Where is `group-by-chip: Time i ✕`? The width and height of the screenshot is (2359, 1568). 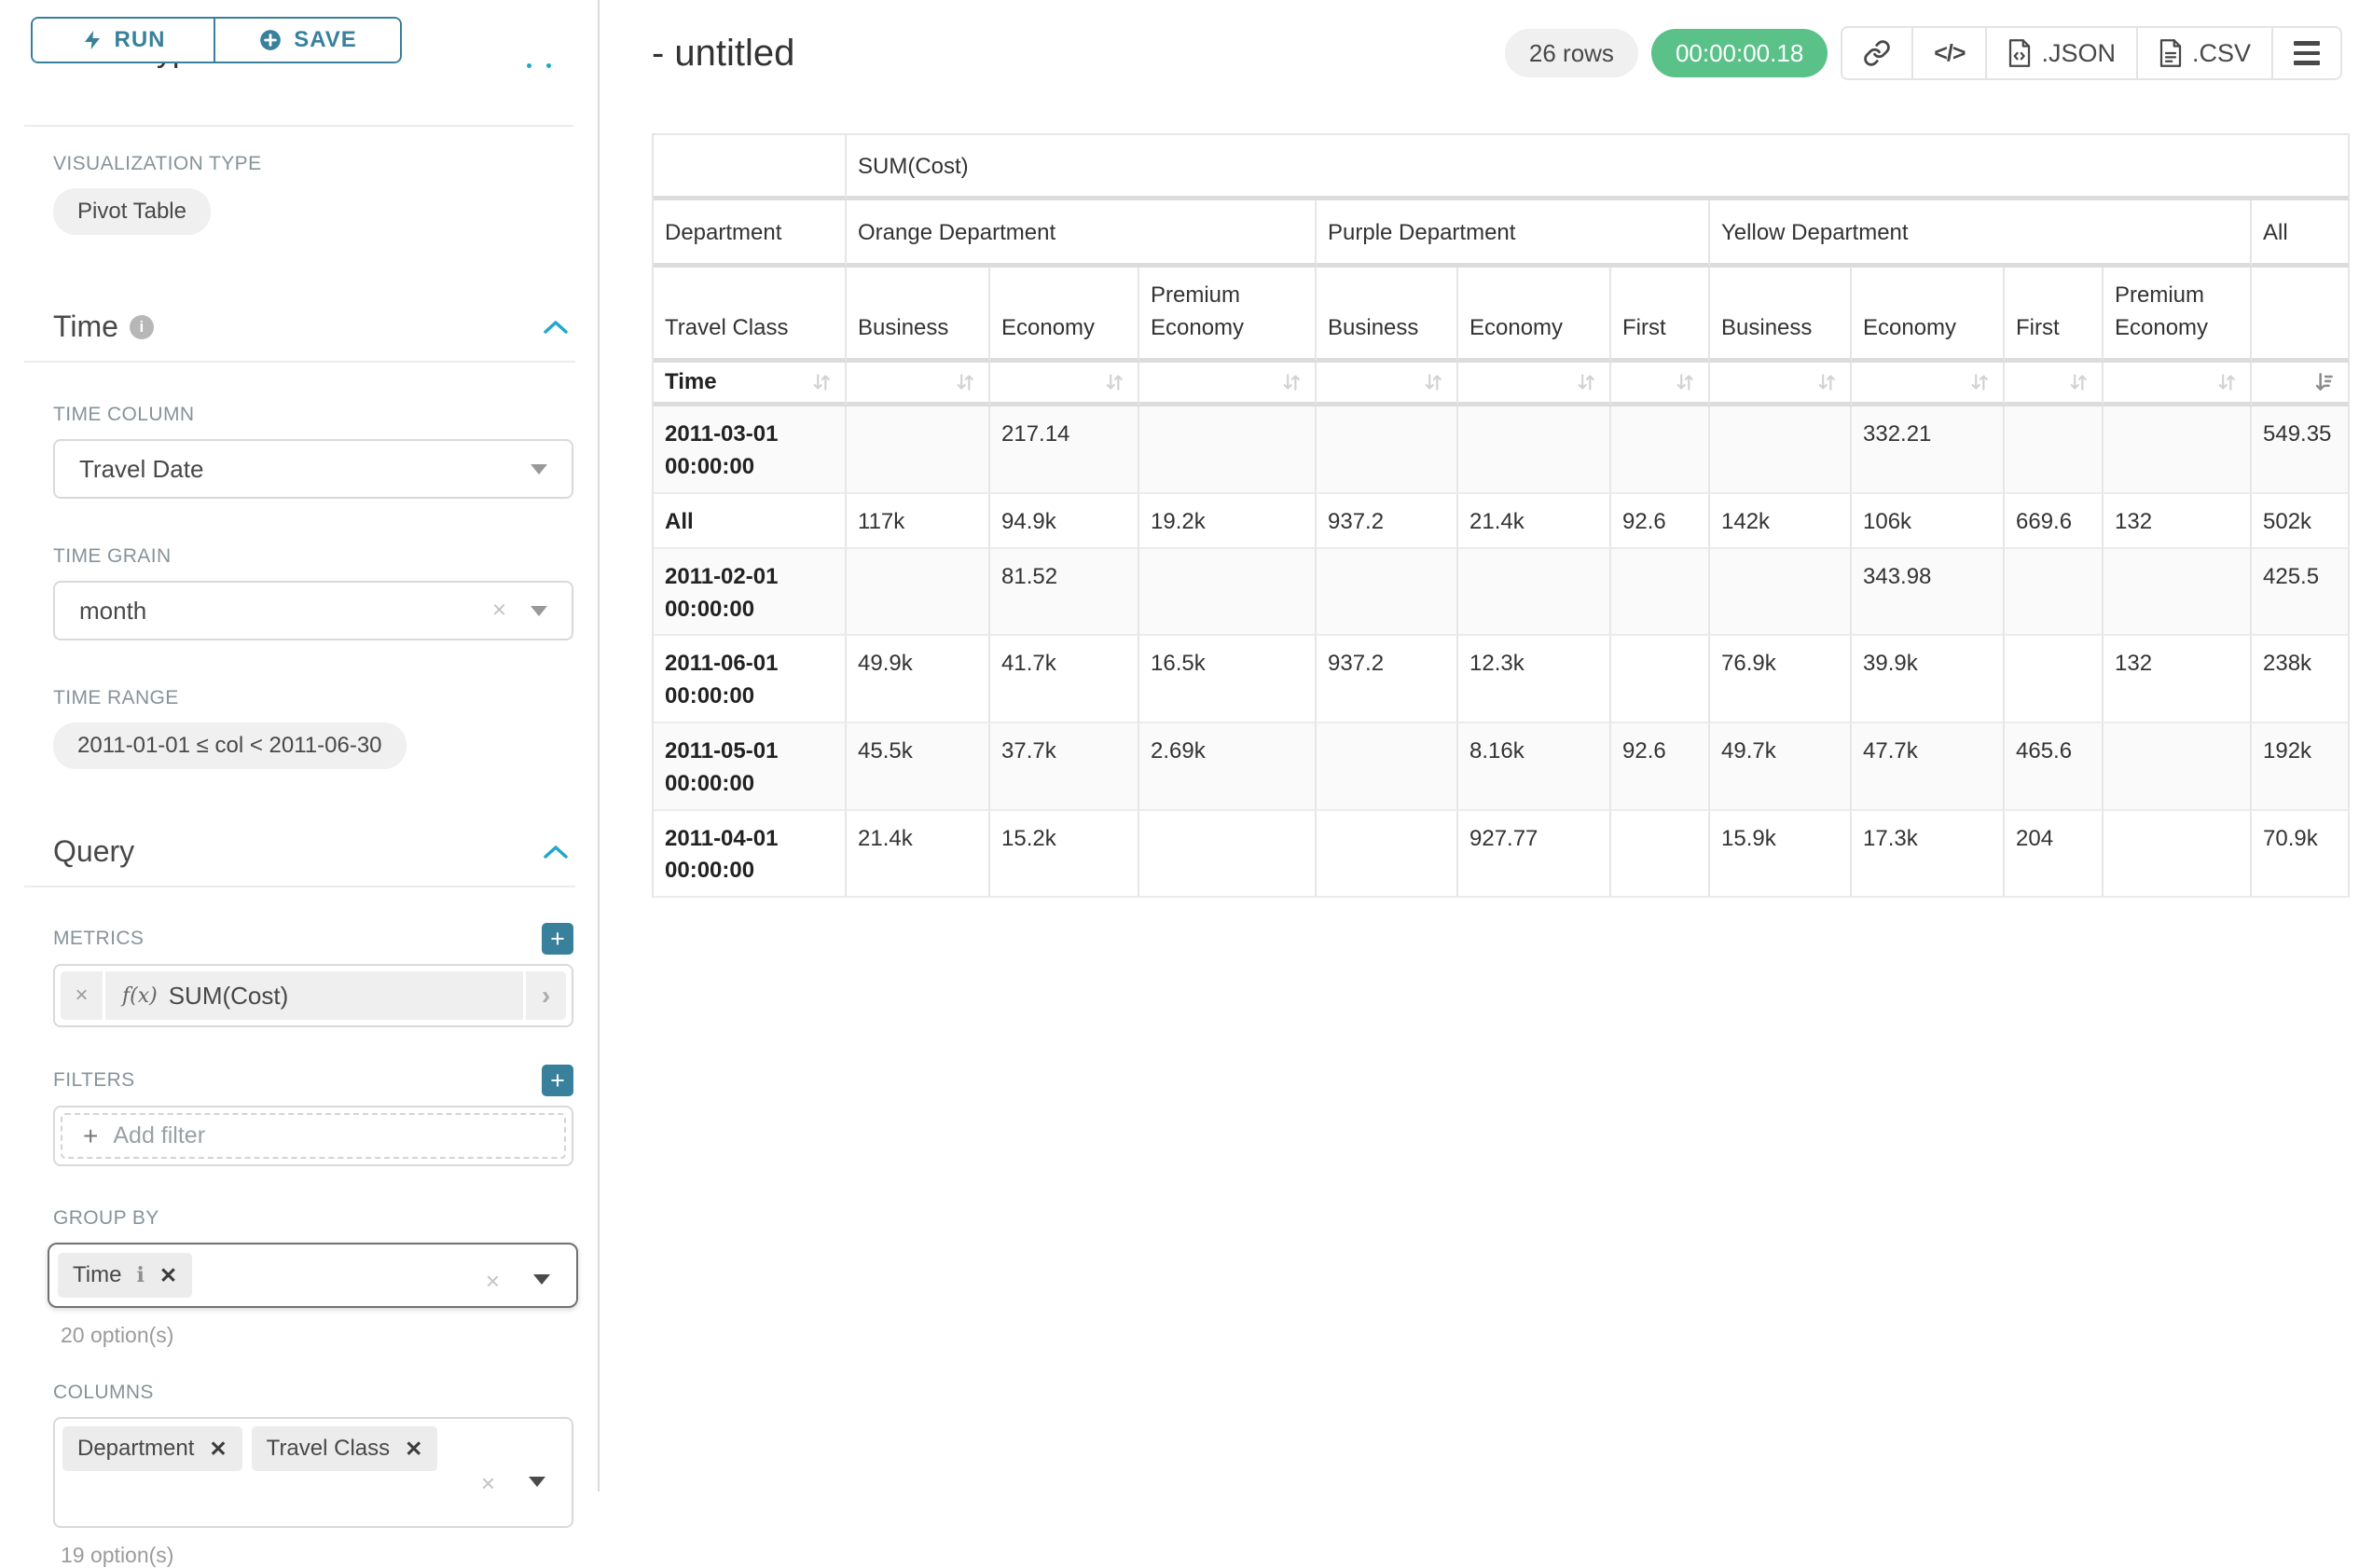 group-by-chip: Time i ✕ is located at coordinates (125, 1275).